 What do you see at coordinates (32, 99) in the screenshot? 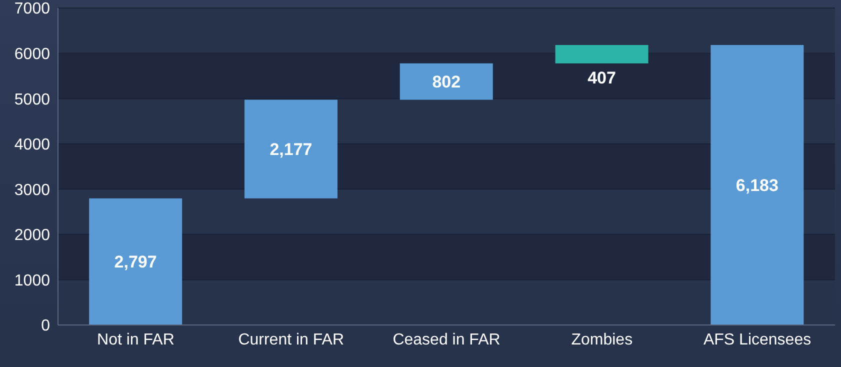
I see `y-tick-label: 5000` at bounding box center [32, 99].